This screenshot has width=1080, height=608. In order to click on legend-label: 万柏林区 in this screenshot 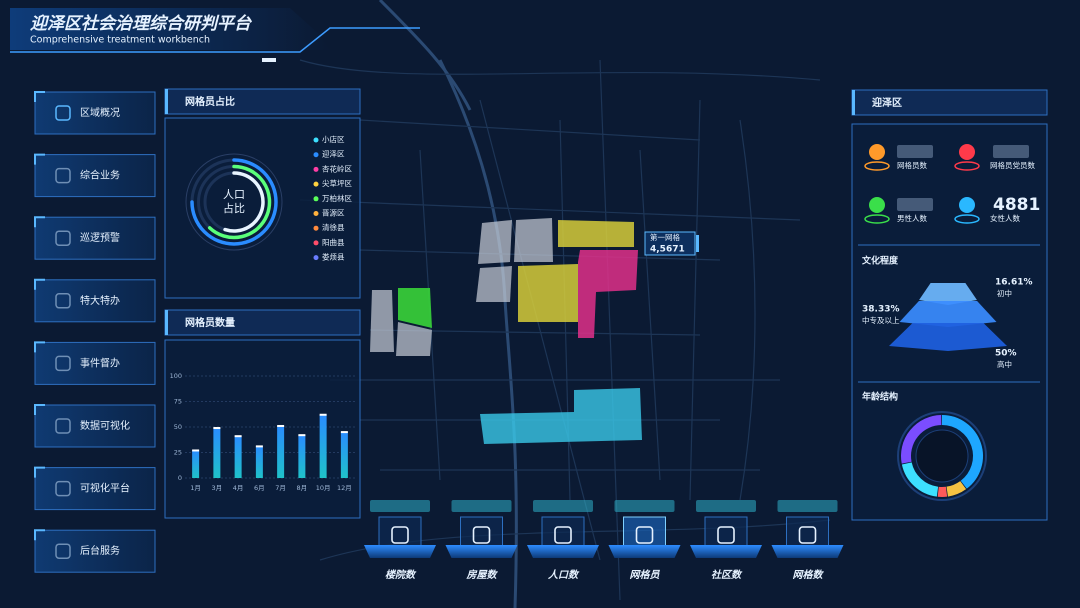, I will do `click(337, 198)`.